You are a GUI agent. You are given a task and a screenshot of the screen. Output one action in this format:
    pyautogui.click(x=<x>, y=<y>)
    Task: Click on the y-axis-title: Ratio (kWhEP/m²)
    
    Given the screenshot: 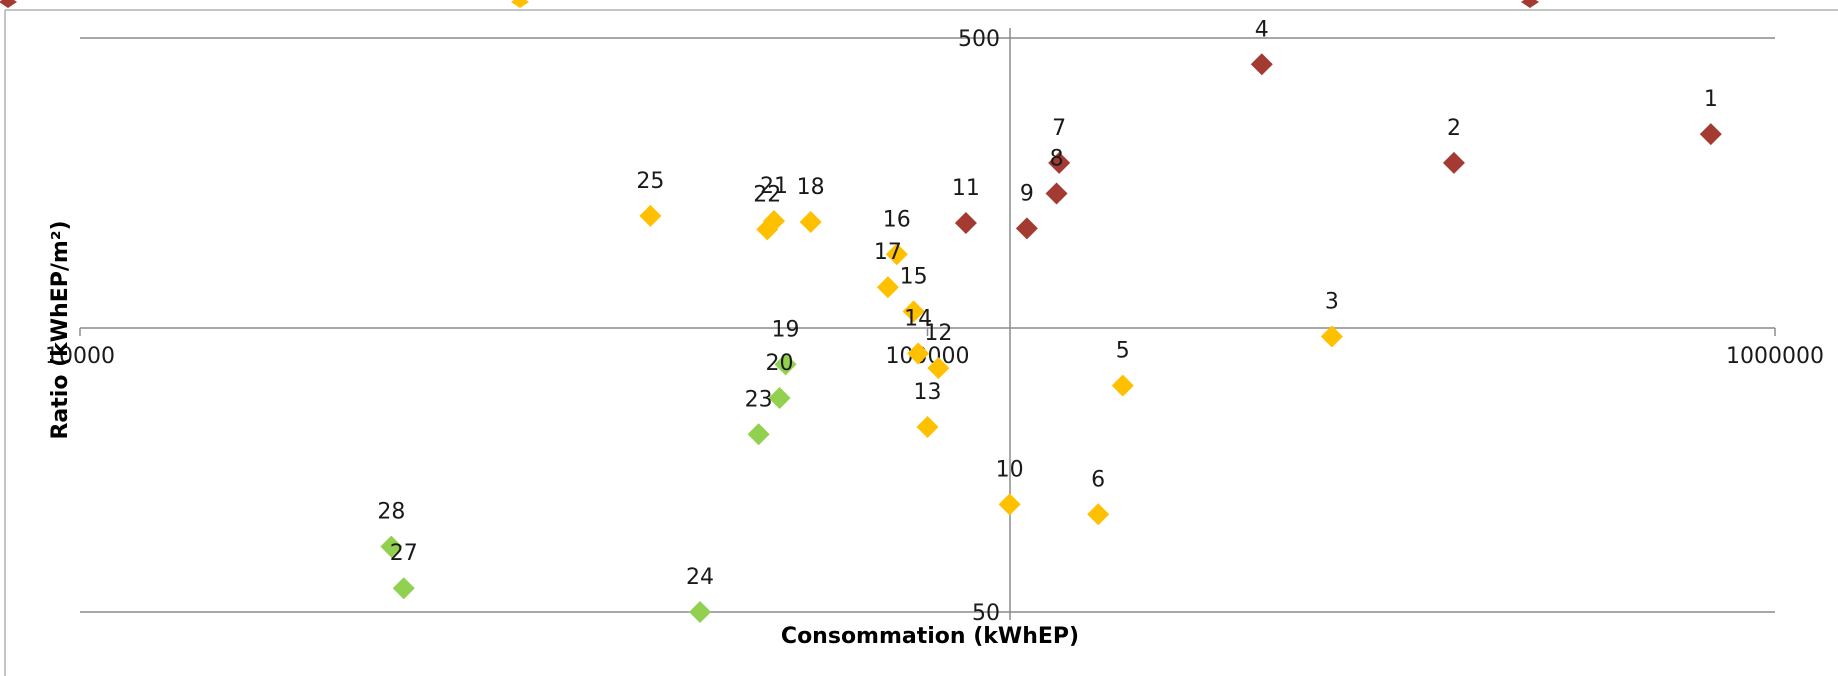 What is the action you would take?
    pyautogui.click(x=60, y=329)
    